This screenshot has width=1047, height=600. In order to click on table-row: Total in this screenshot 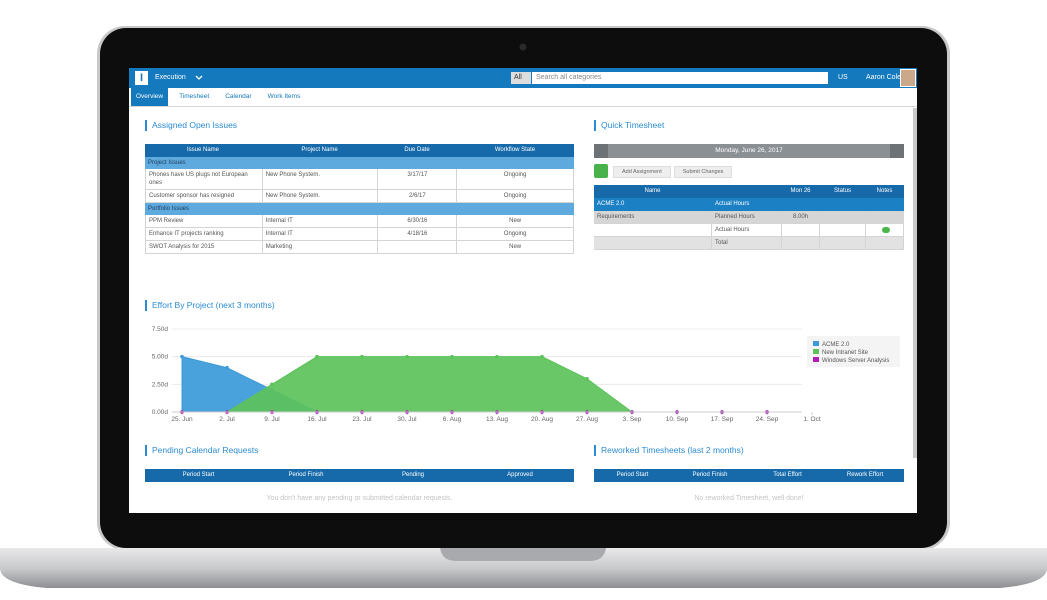, I will do `click(749, 243)`.